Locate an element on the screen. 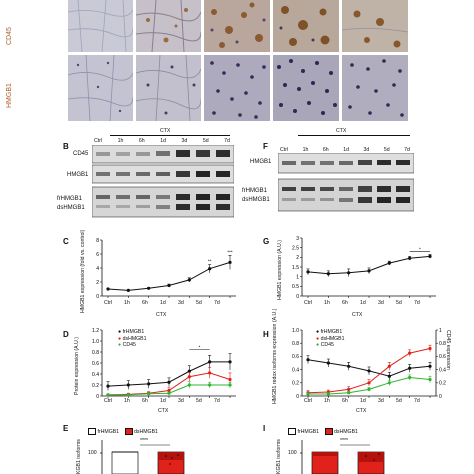  chart-axes: 0 0.2 0.4 0.6 0.8 1.0 1.2 is located at coordinates (164, 364).